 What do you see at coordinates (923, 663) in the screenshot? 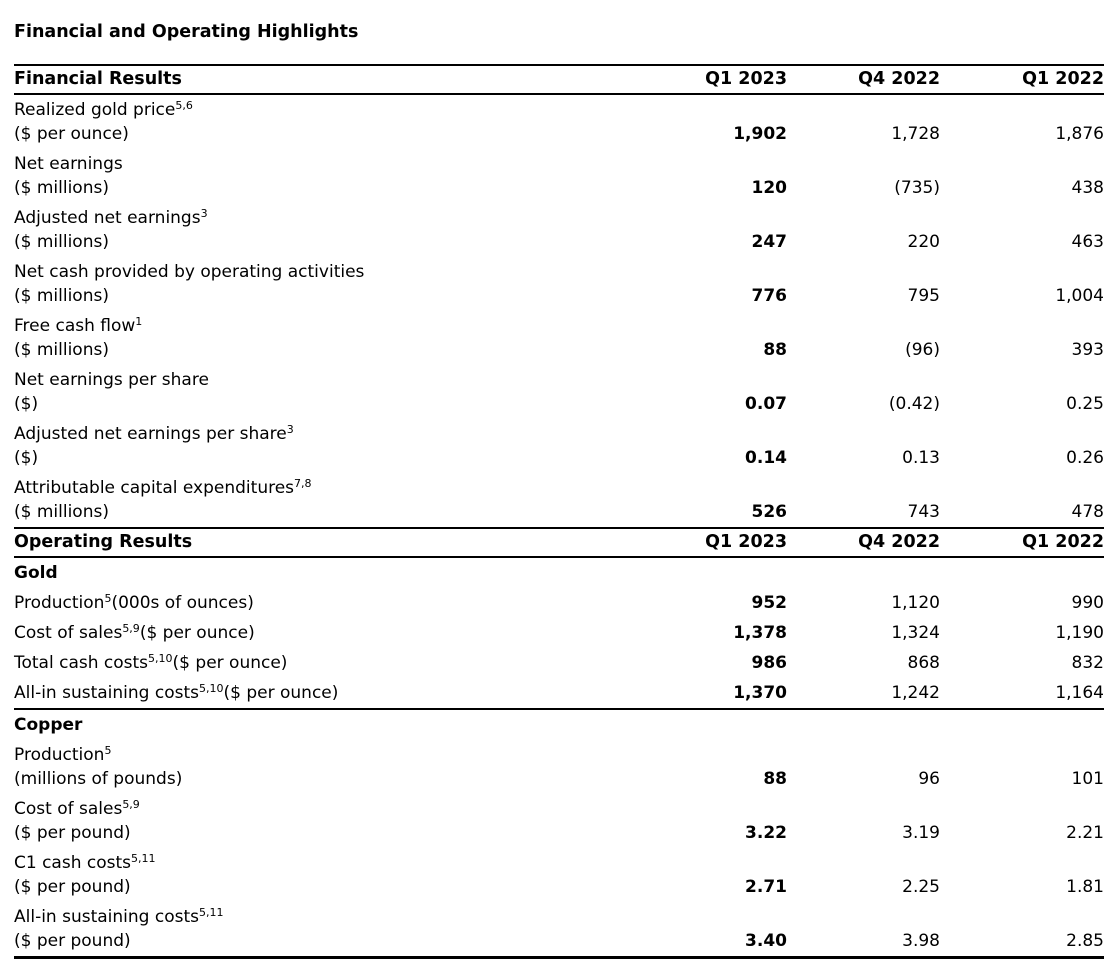
I see `value-q4-2022: 868` at bounding box center [923, 663].